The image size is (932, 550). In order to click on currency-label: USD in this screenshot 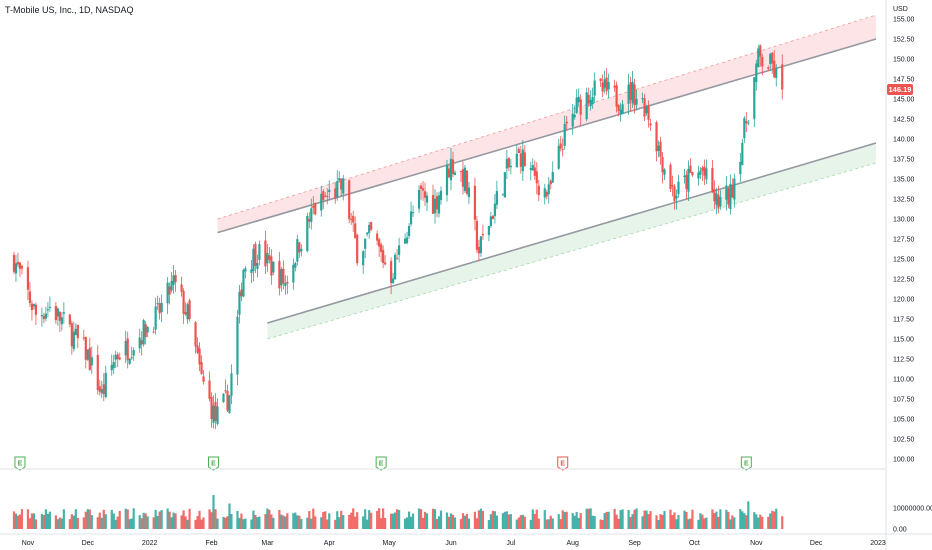, I will do `click(900, 9)`.